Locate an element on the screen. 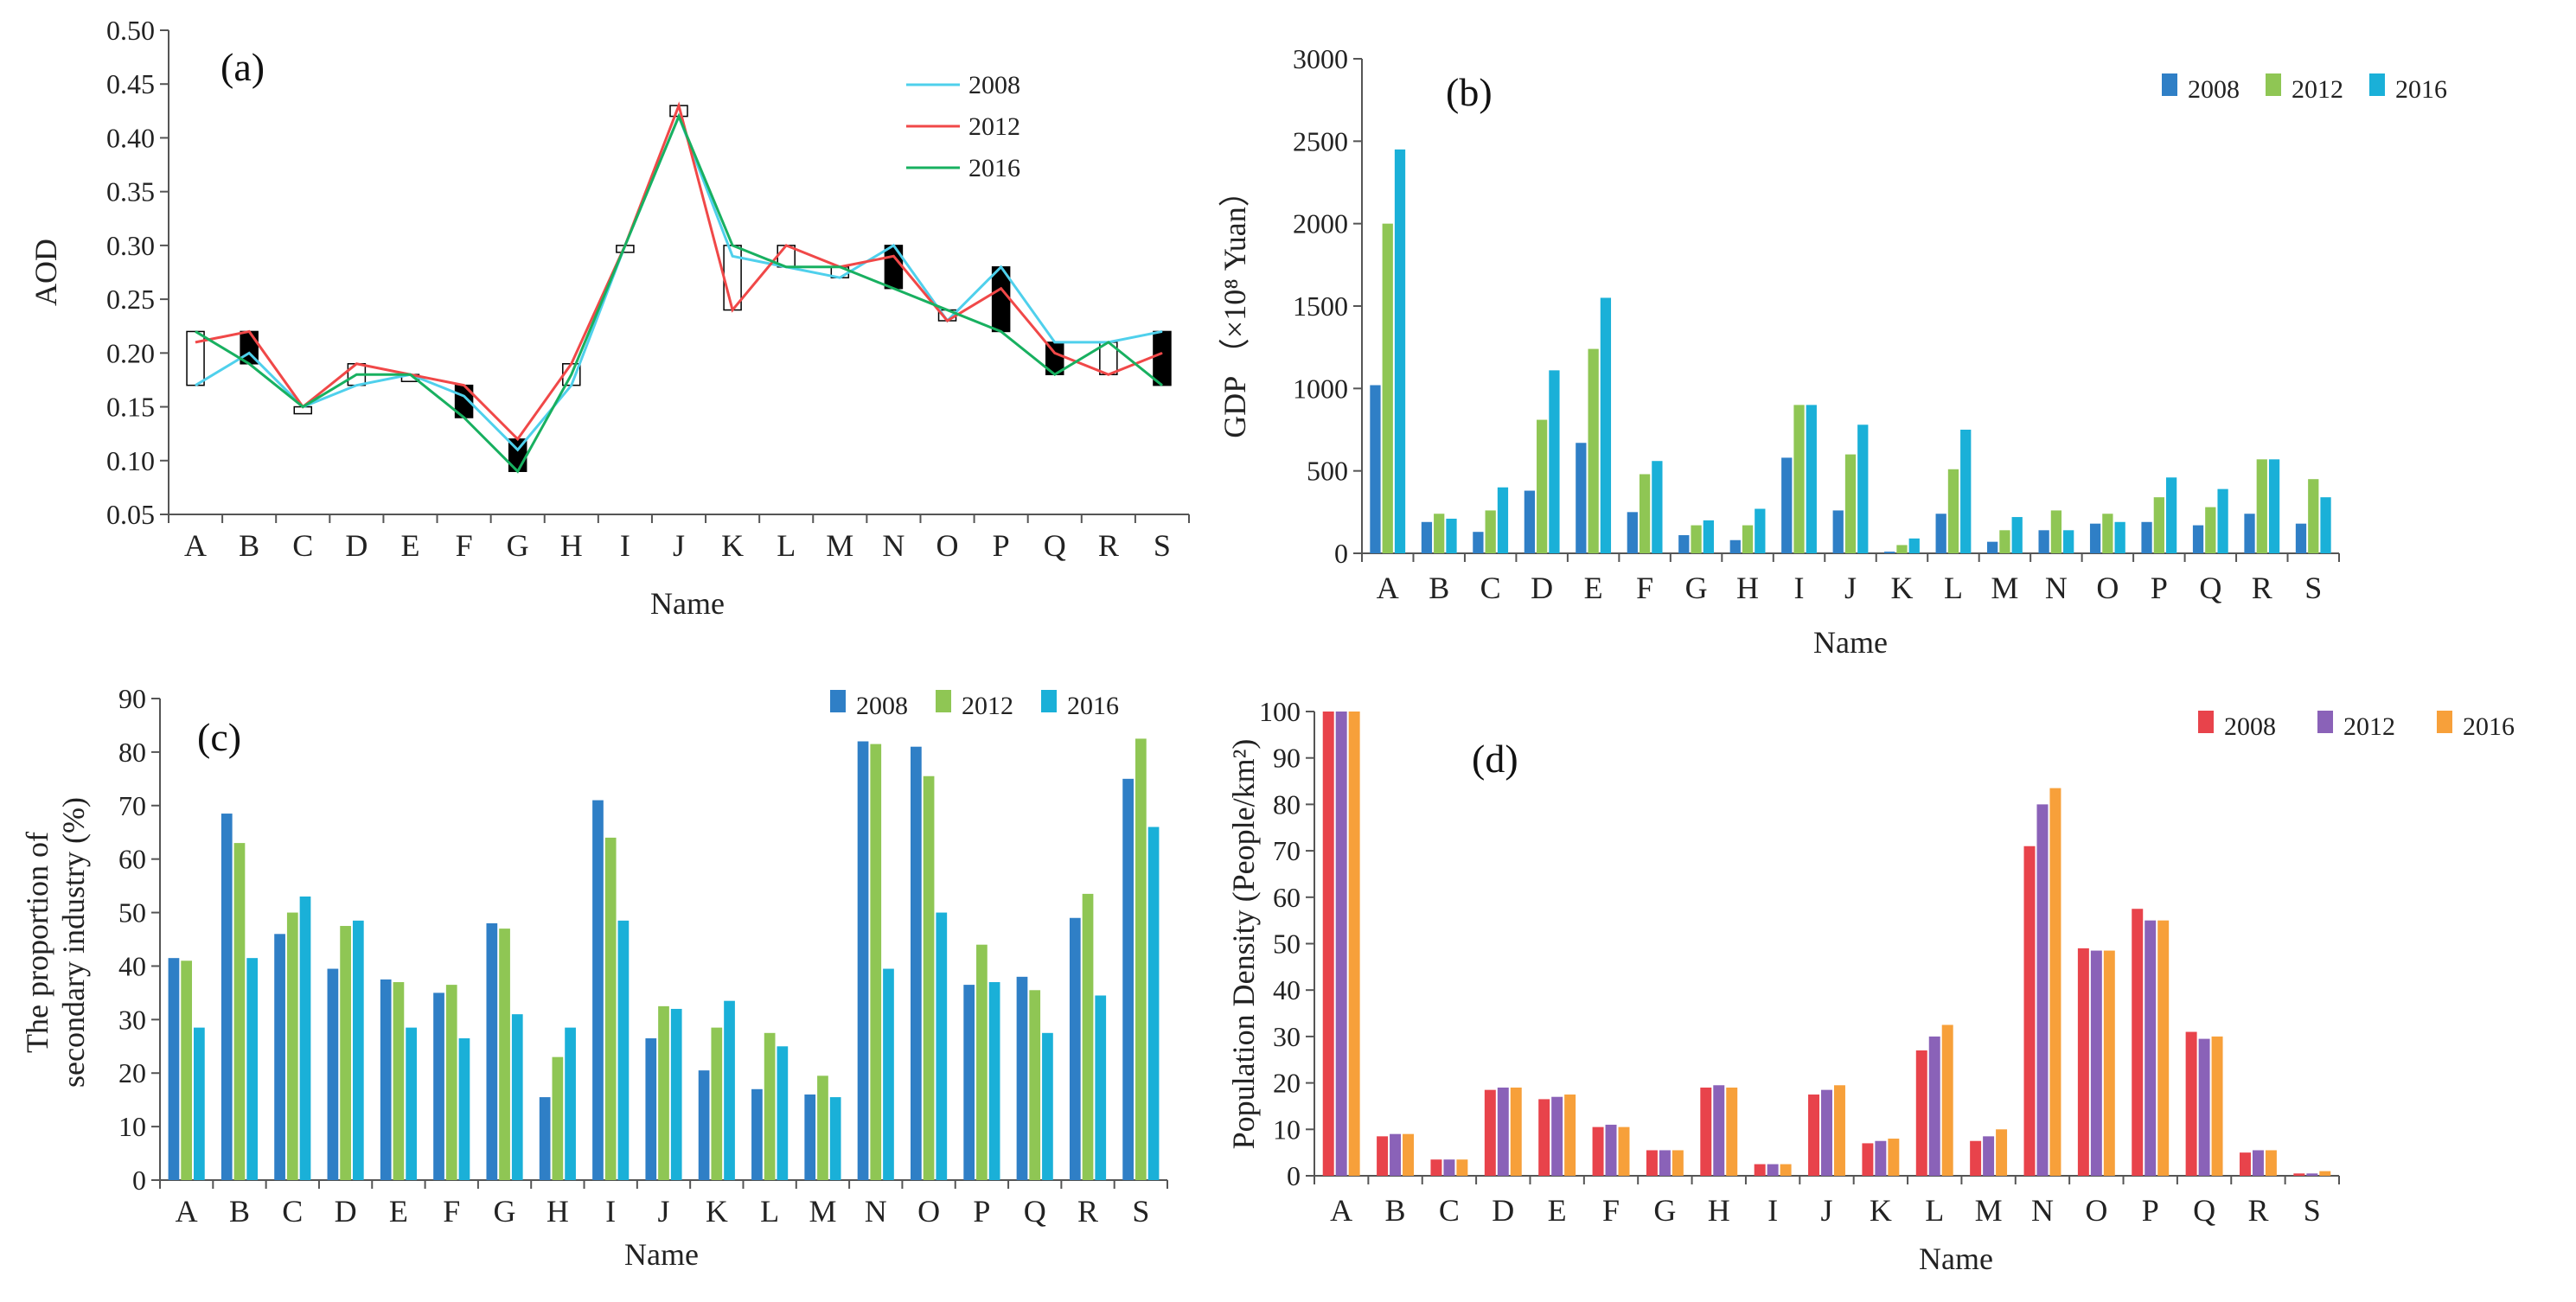  bar-2008-M is located at coordinates (1992, 547).